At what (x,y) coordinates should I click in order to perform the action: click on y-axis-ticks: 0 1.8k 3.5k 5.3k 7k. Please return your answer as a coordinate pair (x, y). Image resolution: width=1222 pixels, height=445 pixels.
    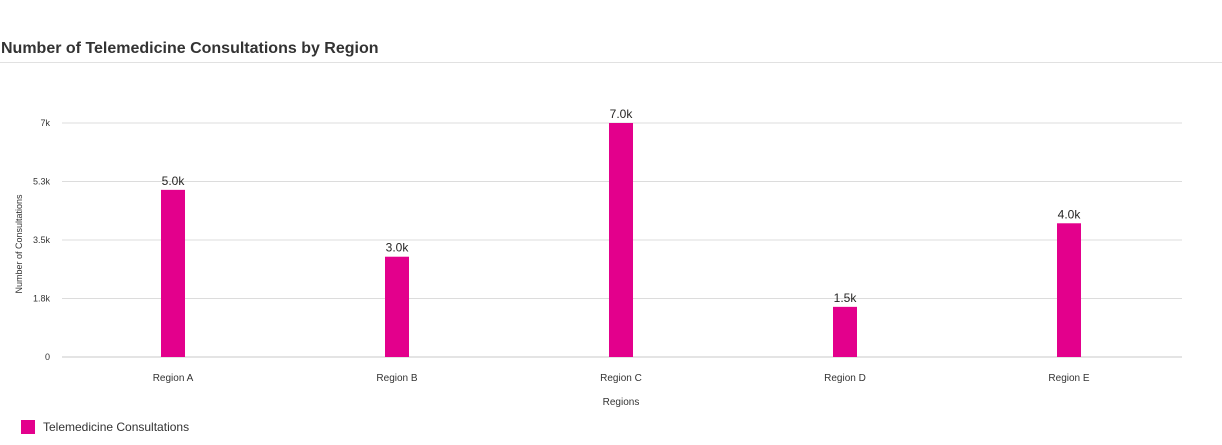
    Looking at the image, I should click on (42, 240).